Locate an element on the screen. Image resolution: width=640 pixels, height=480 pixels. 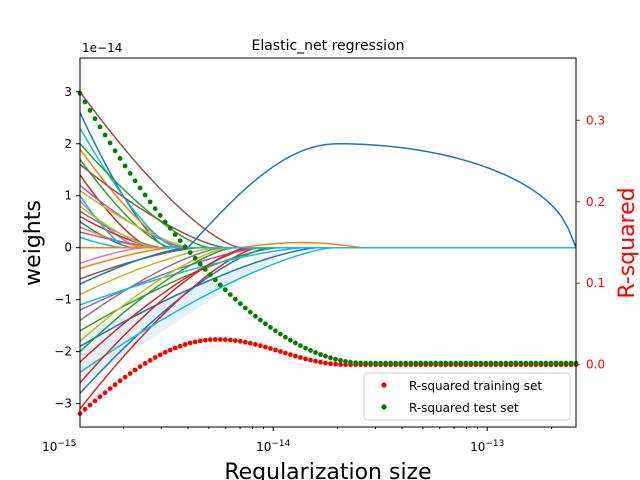
right-tick-label-1: 0.2 is located at coordinates (595, 202).